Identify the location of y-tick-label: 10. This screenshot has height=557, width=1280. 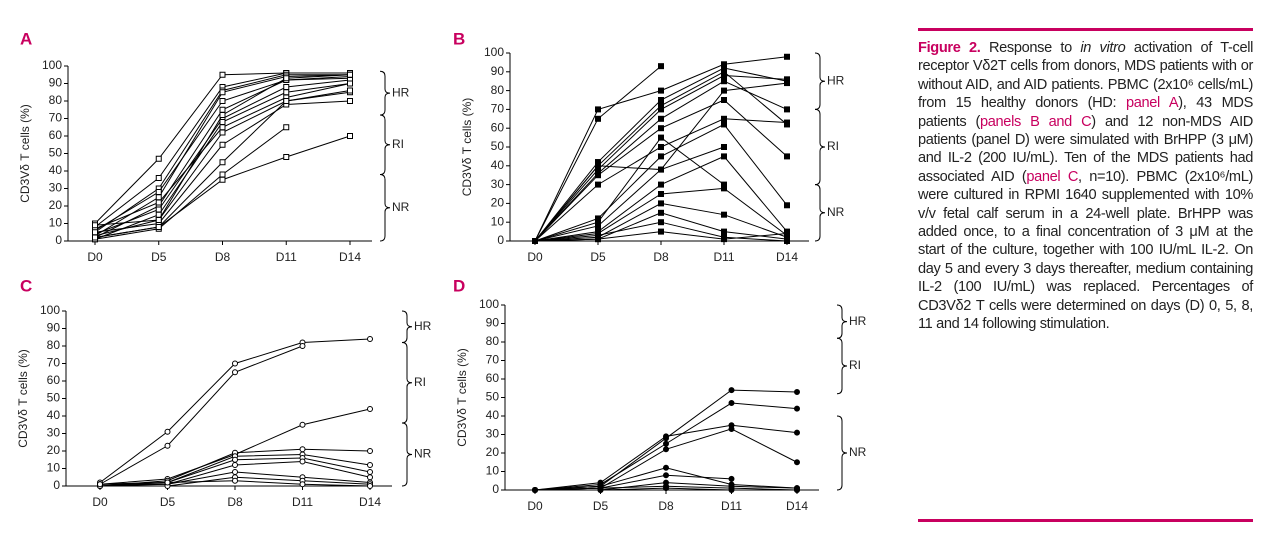
(493, 471).